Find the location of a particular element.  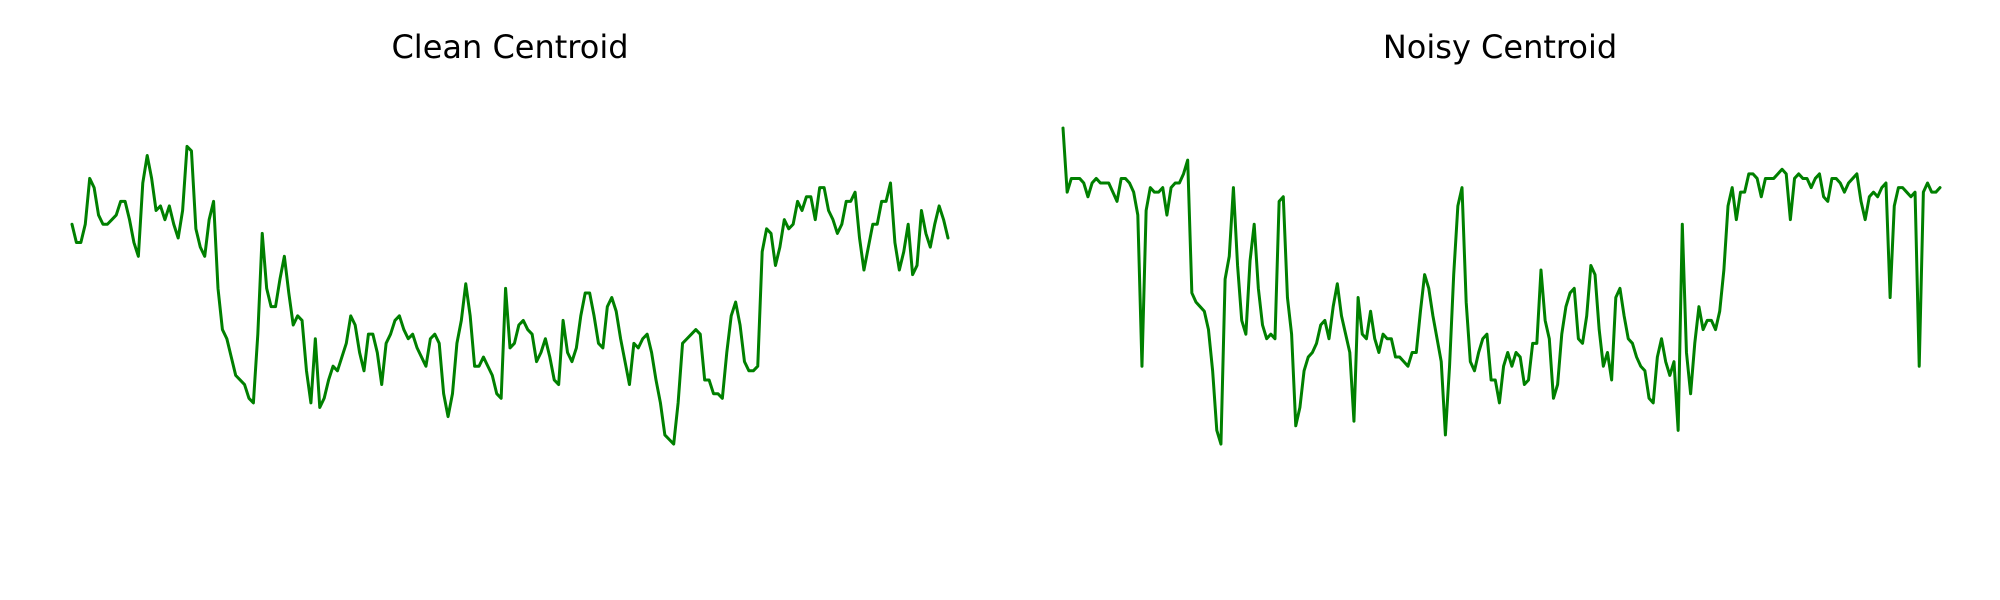

chart-title: Noisy Centroid is located at coordinates (1500, 47).